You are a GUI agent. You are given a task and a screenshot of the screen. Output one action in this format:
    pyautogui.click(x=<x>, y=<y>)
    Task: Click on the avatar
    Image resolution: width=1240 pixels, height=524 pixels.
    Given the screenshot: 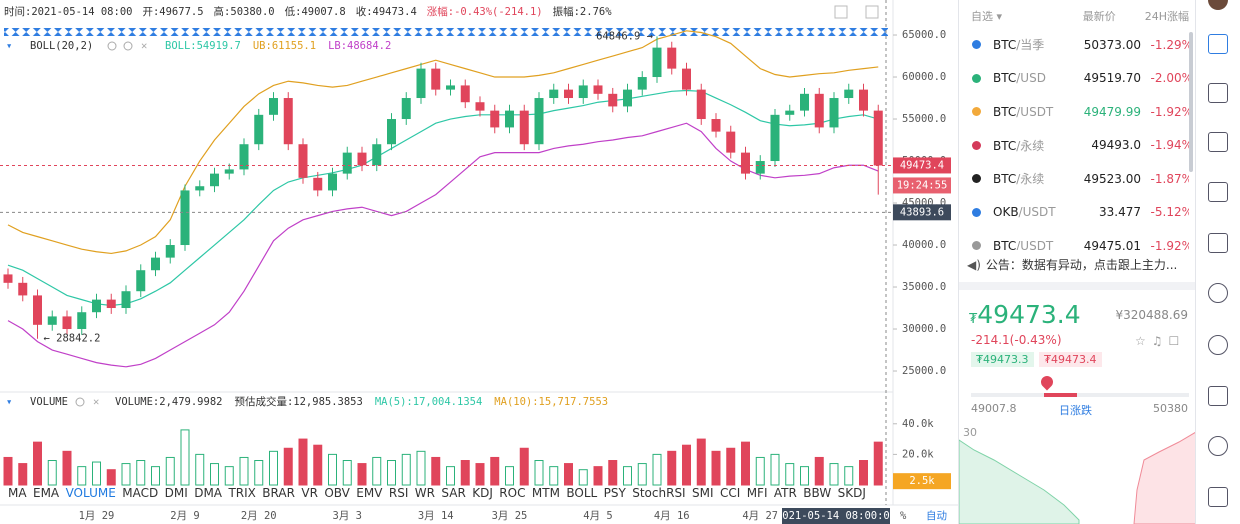 What is the action you would take?
    pyautogui.click(x=1218, y=5)
    